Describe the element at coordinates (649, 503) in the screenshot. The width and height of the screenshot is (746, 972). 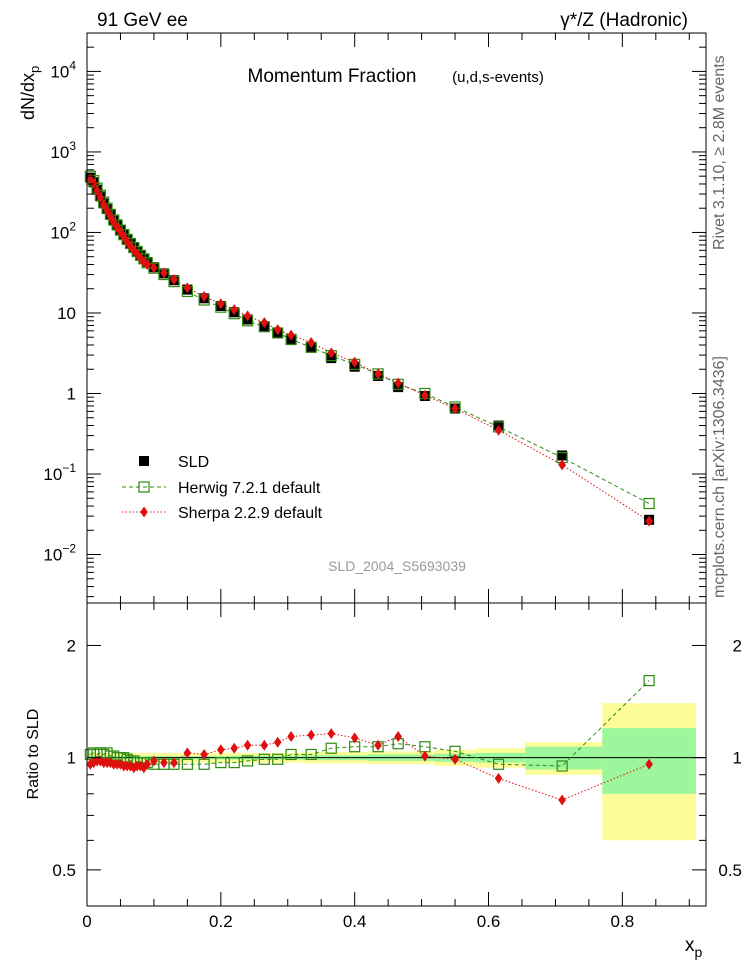
I see `herwig-7-2-1-default-point` at that location.